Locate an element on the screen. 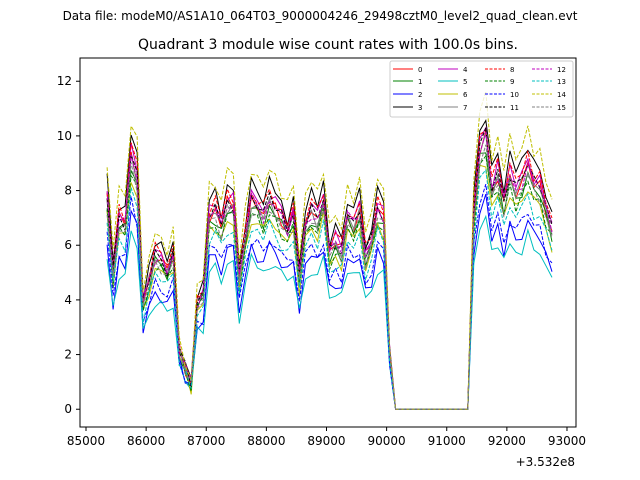  legend-label-5: 5 is located at coordinates (465, 82).